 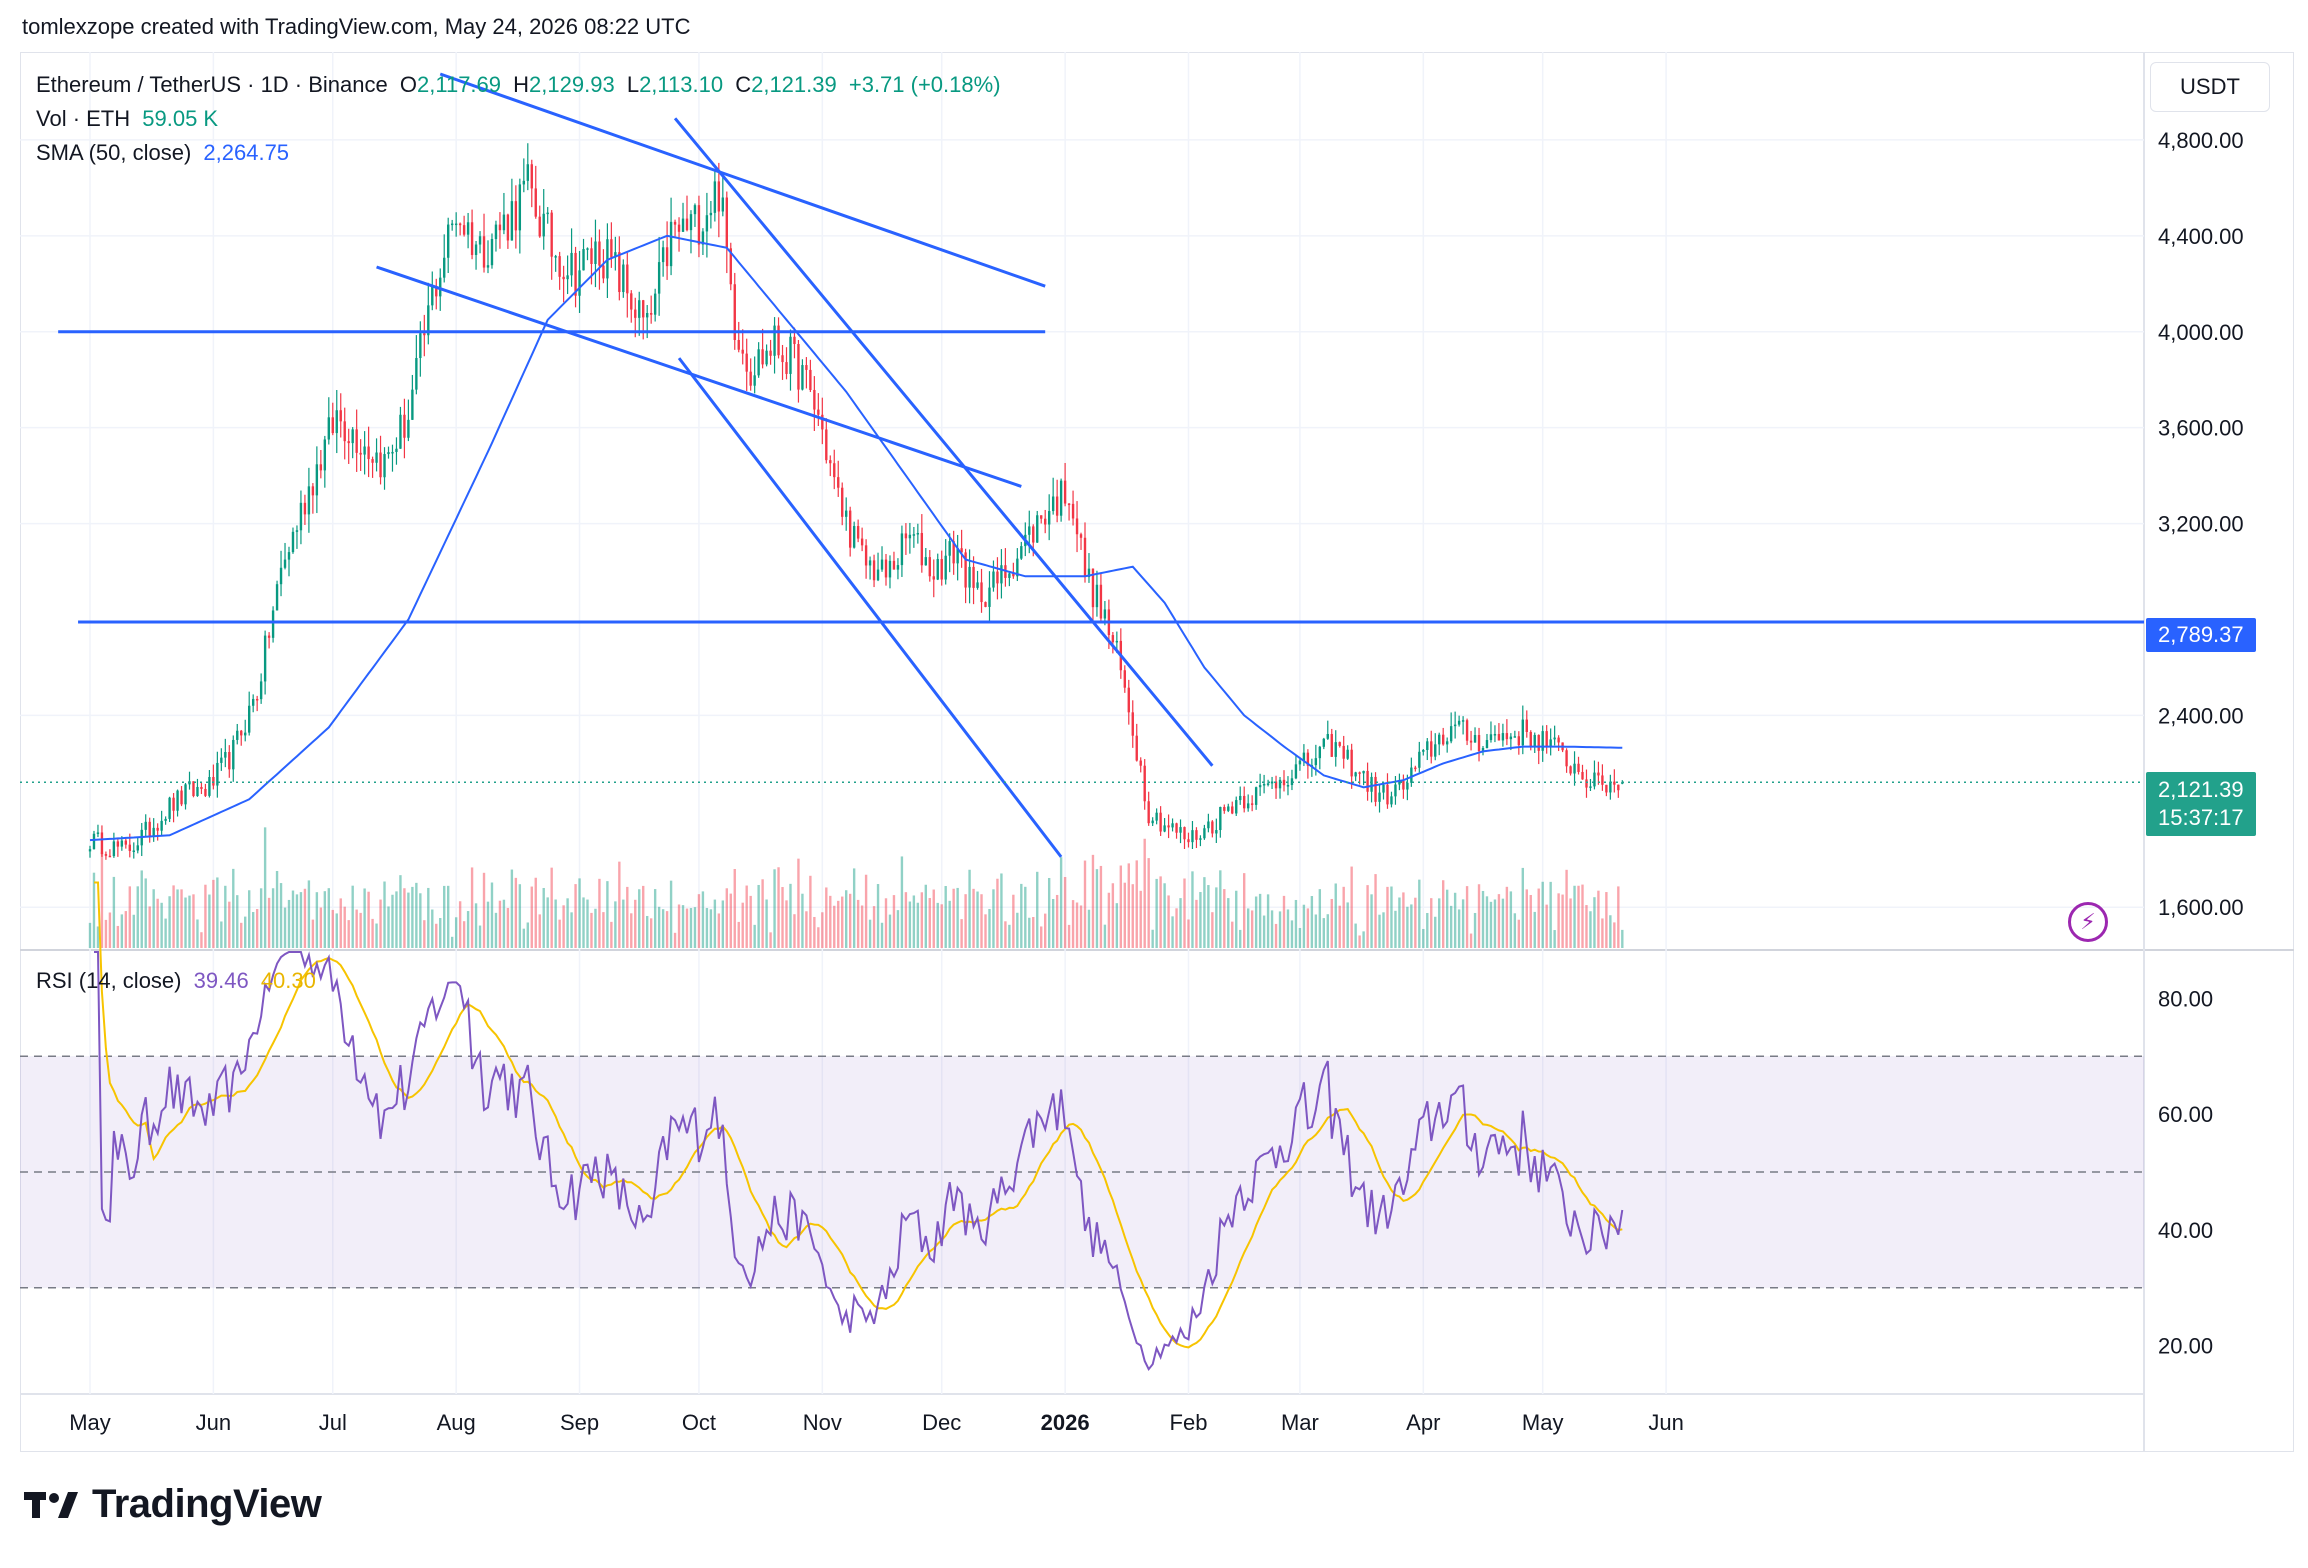 I want to click on price-tag-last: 2,121.39 15:37:17, so click(x=2201, y=804).